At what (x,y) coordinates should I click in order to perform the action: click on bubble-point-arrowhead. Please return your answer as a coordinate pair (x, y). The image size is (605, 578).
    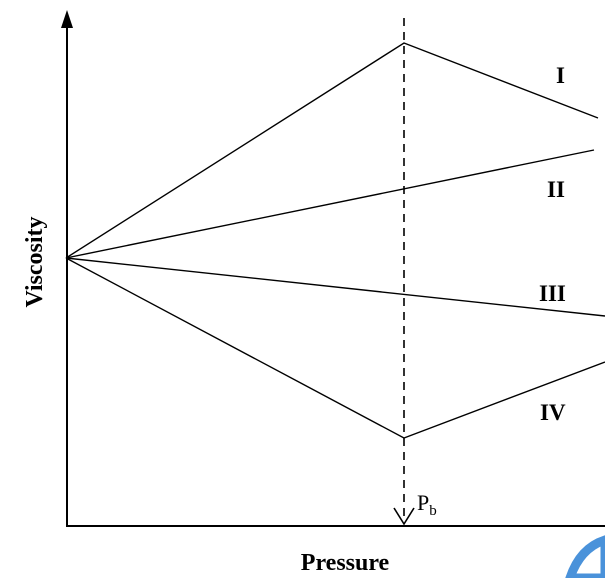
    Looking at the image, I should click on (404, 516).